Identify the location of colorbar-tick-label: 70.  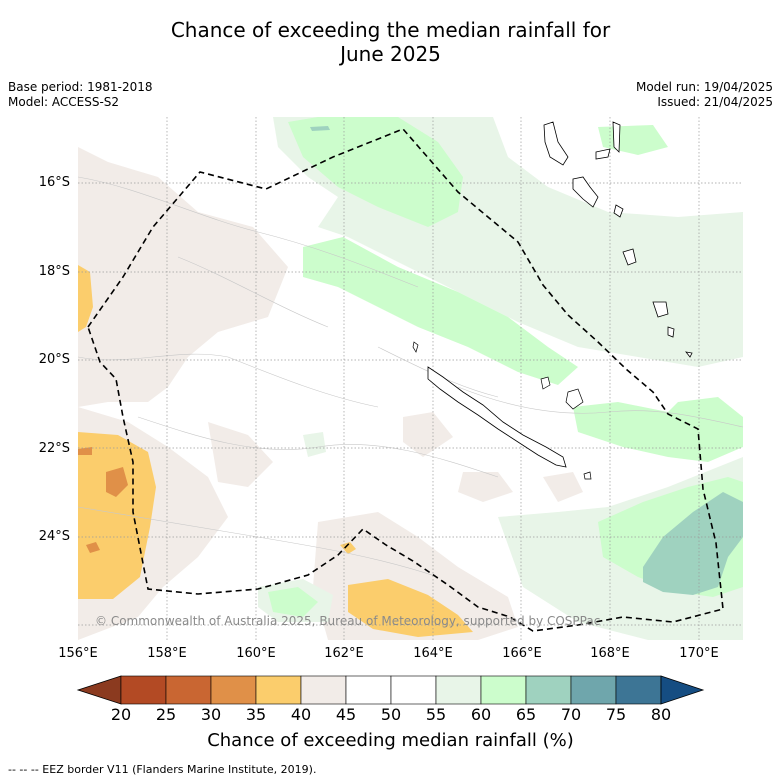
(571, 714).